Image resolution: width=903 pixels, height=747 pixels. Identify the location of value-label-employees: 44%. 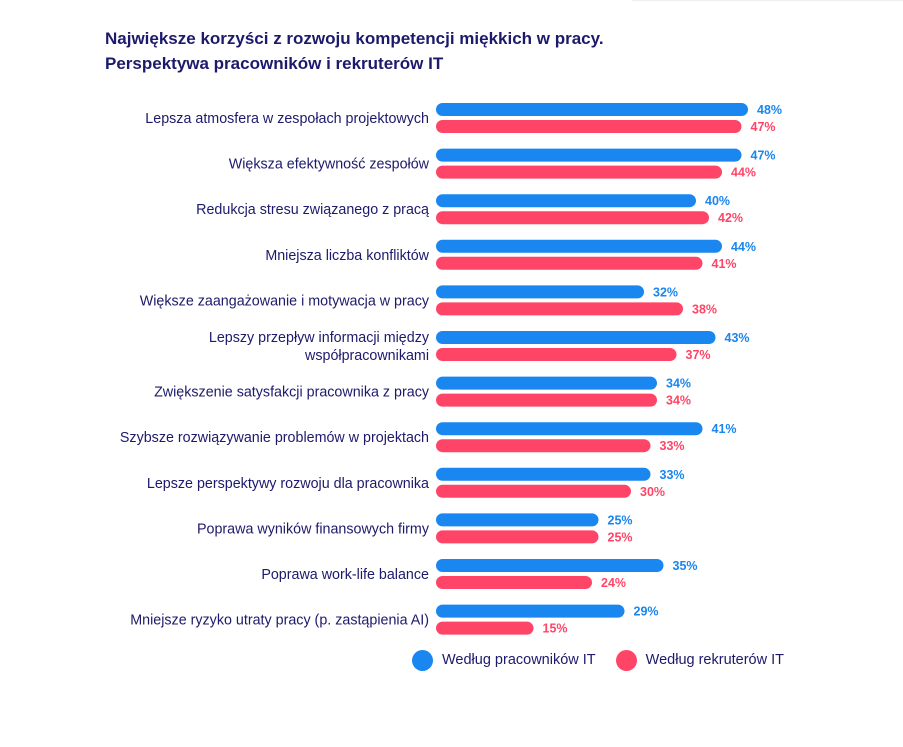
(743, 247).